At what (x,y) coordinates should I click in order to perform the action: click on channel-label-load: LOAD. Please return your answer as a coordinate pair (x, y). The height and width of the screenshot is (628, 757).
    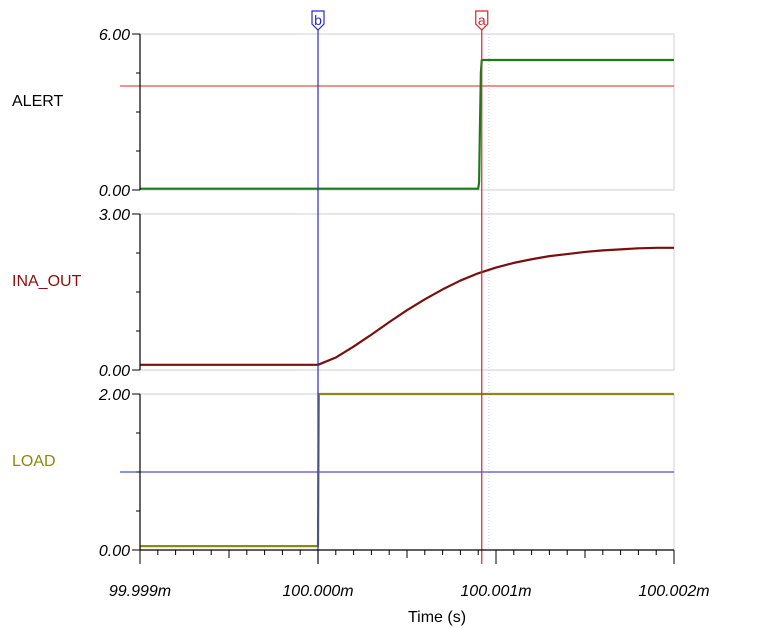
    Looking at the image, I should click on (34, 461).